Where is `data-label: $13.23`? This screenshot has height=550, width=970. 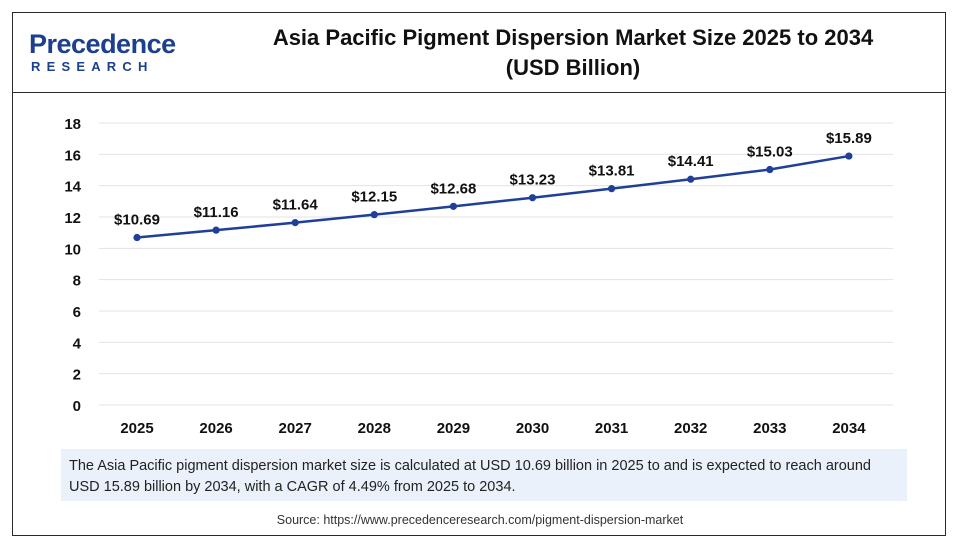 data-label: $13.23 is located at coordinates (533, 180).